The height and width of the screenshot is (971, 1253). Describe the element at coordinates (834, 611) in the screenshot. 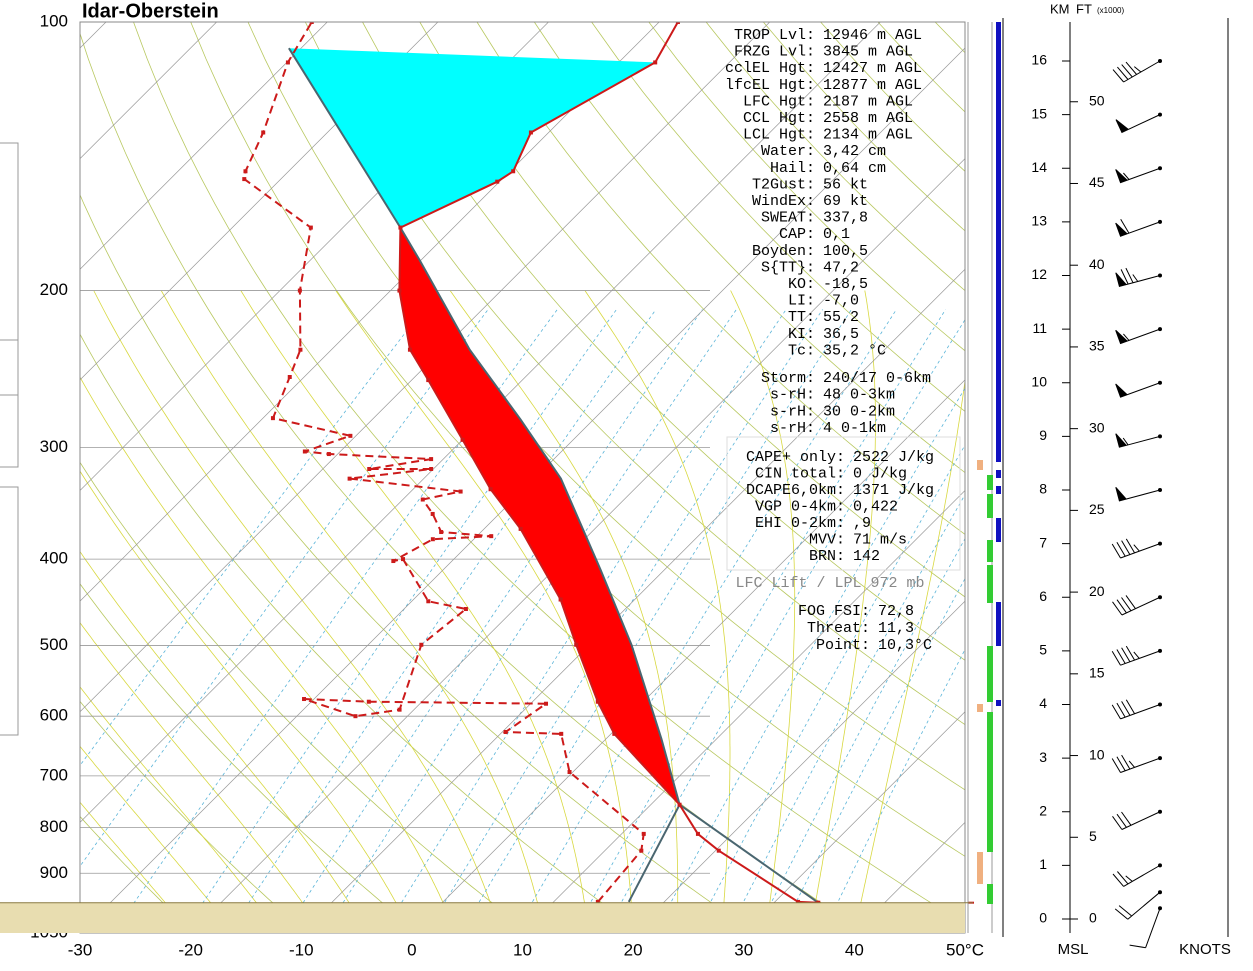

I see `index-label: FOG FSI:` at that location.